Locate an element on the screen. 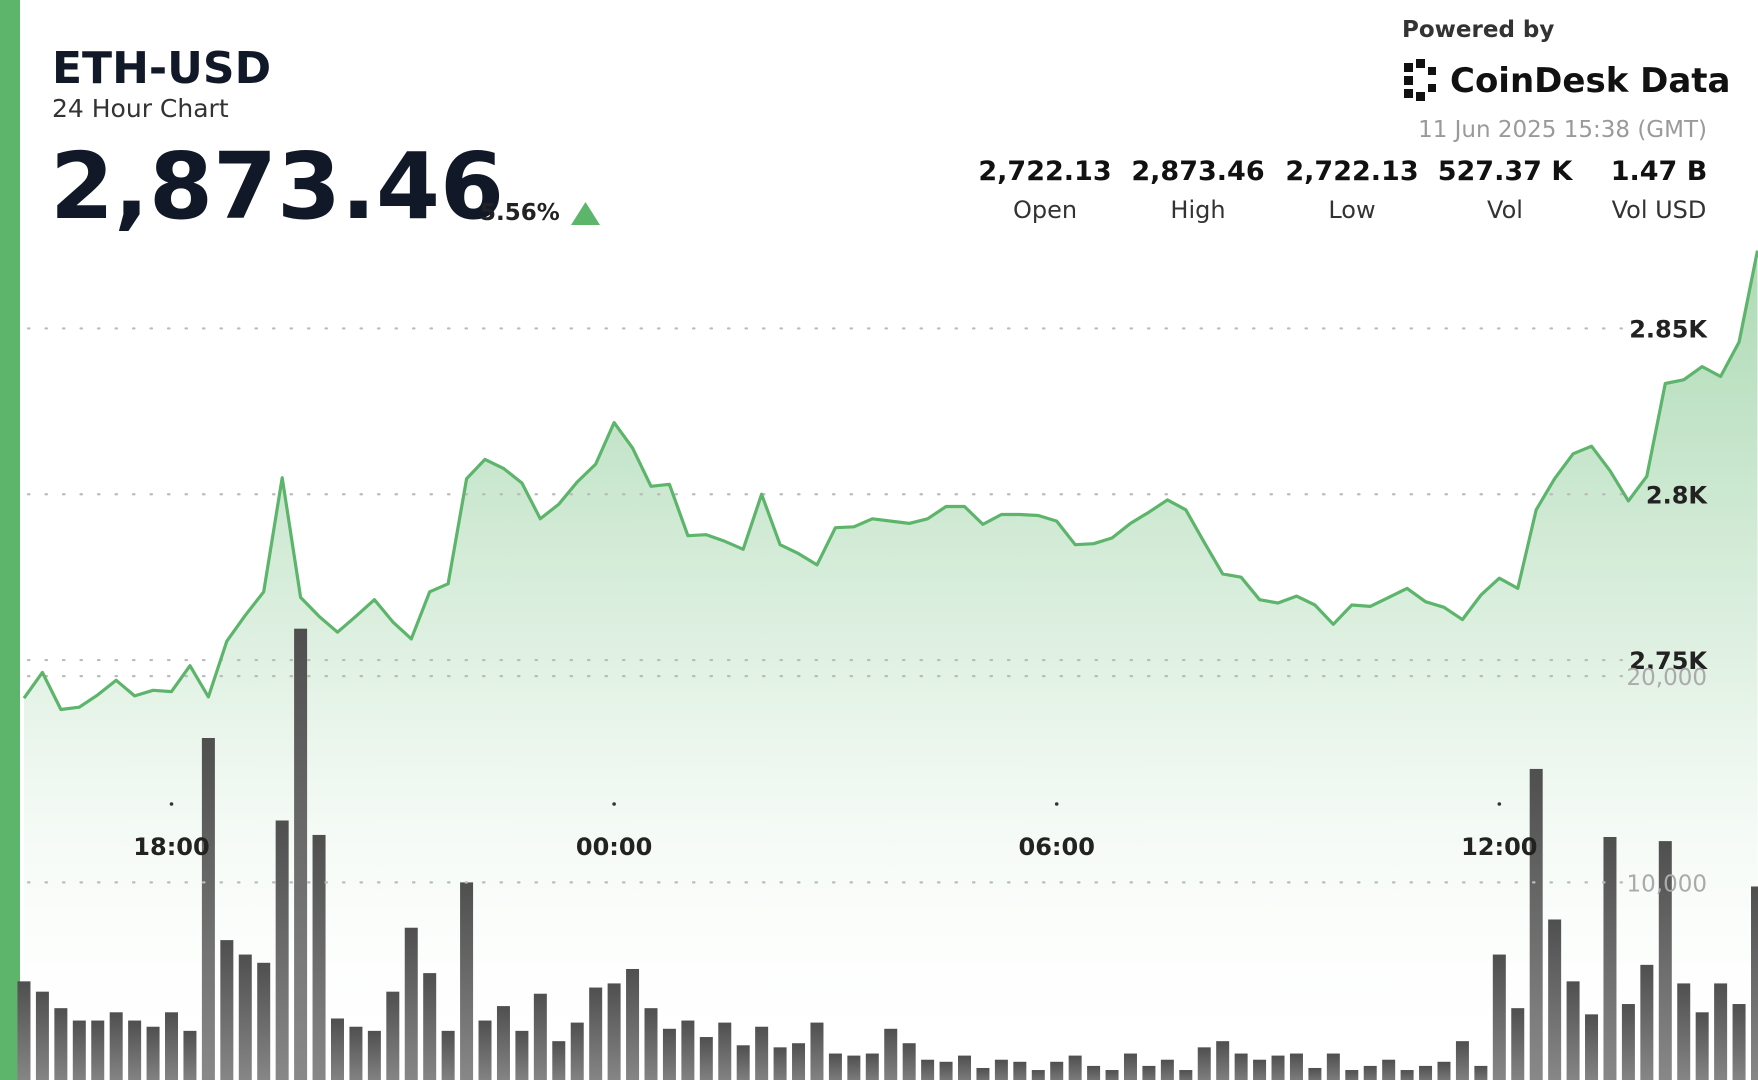  brand-name: CoinDesk Data is located at coordinates (1590, 81).